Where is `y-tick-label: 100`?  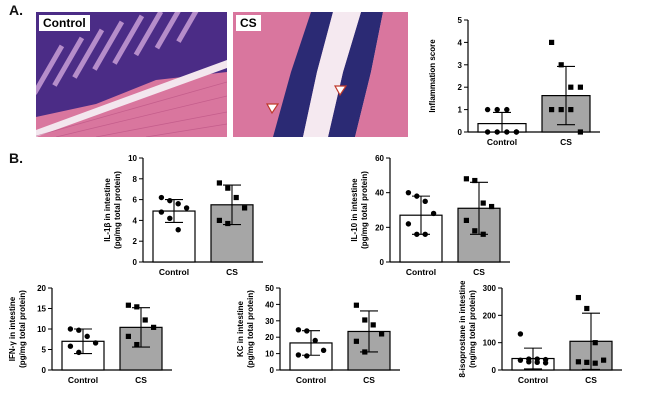 y-tick-label: 100 is located at coordinates (490, 343).